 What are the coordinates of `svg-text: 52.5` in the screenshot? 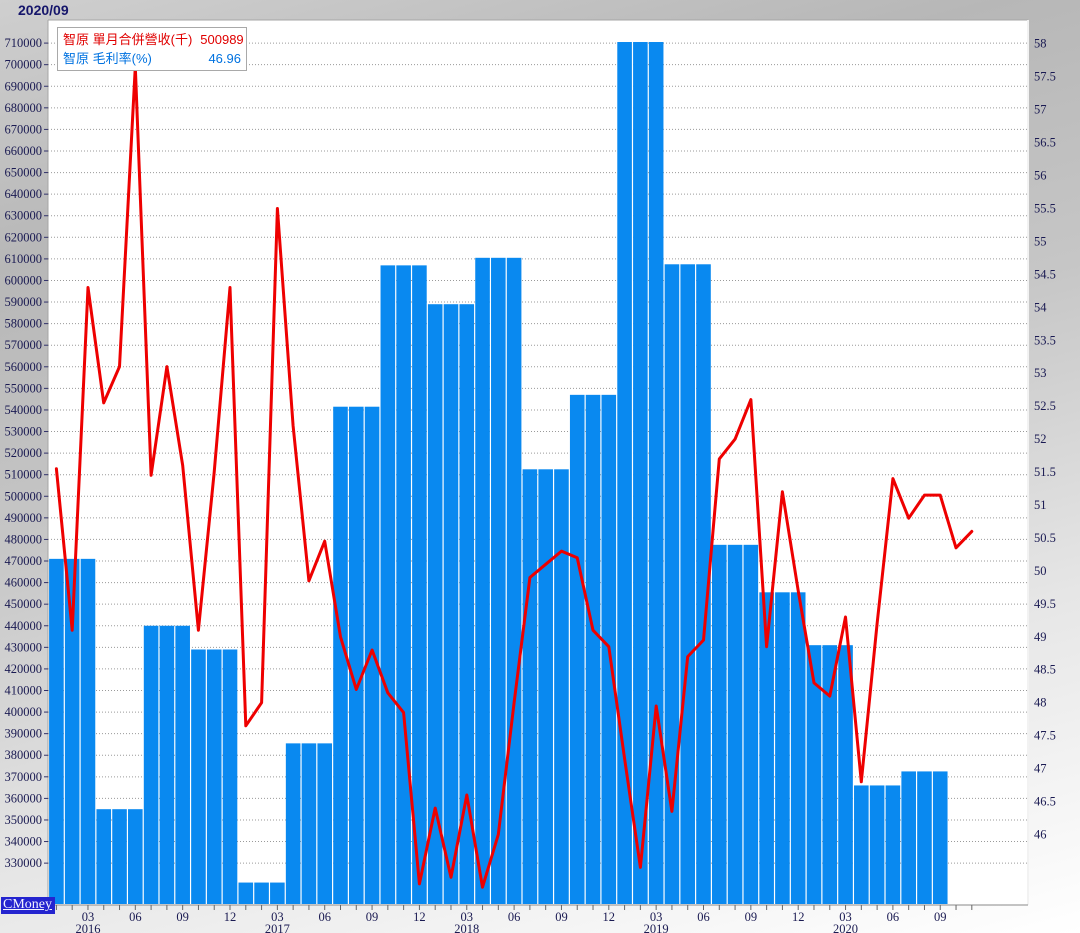 It's located at (1045, 406).